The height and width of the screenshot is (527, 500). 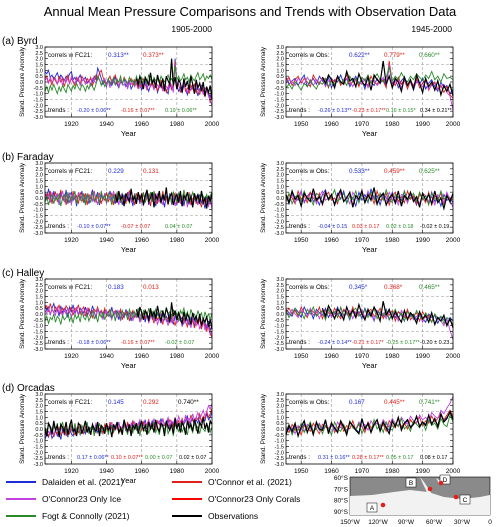 What do you see at coordinates (71, 124) in the screenshot?
I see `x-tick-label: 1920` at bounding box center [71, 124].